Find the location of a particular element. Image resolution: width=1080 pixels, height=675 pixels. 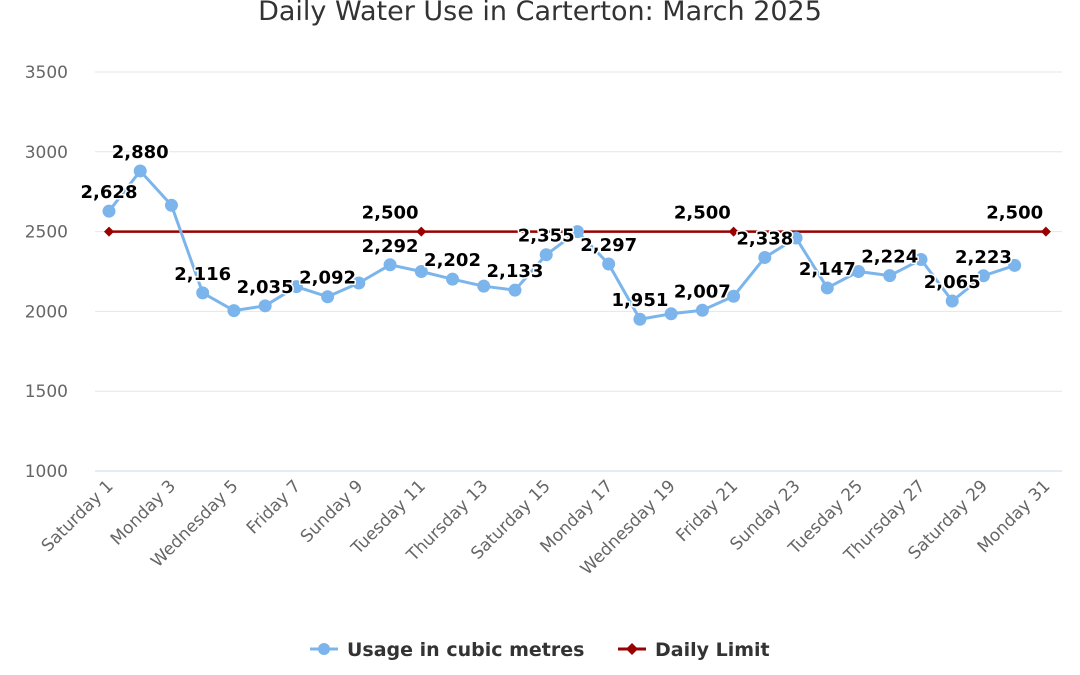

legend: Usage in cubic metres Daily Limit is located at coordinates (540, 650).